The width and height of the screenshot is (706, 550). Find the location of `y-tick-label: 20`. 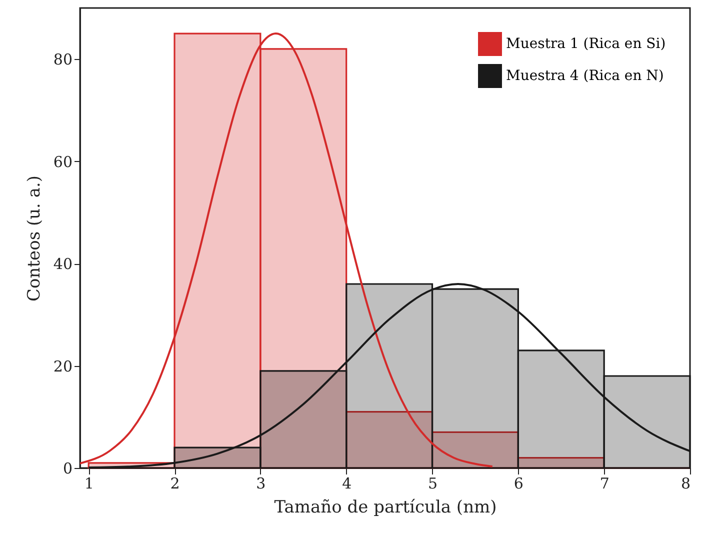

y-tick-label: 20 is located at coordinates (62, 366).